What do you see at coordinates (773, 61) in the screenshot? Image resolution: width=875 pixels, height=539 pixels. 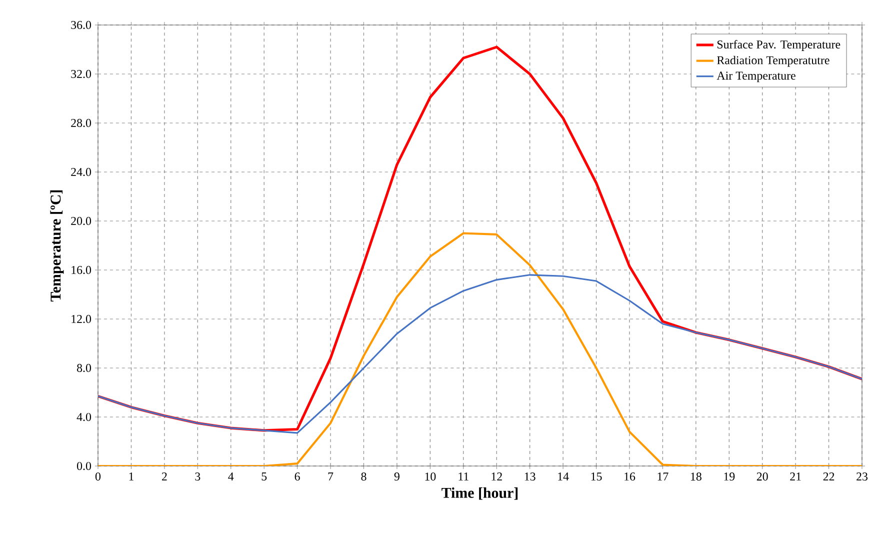 I see `legend-label: Radiation Temperatutre` at bounding box center [773, 61].